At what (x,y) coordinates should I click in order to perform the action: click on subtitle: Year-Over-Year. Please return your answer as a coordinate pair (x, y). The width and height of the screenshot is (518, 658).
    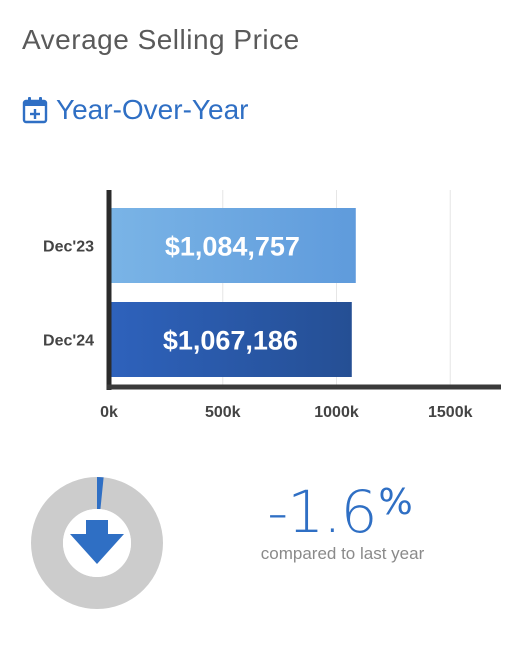
    Looking at the image, I should click on (135, 110).